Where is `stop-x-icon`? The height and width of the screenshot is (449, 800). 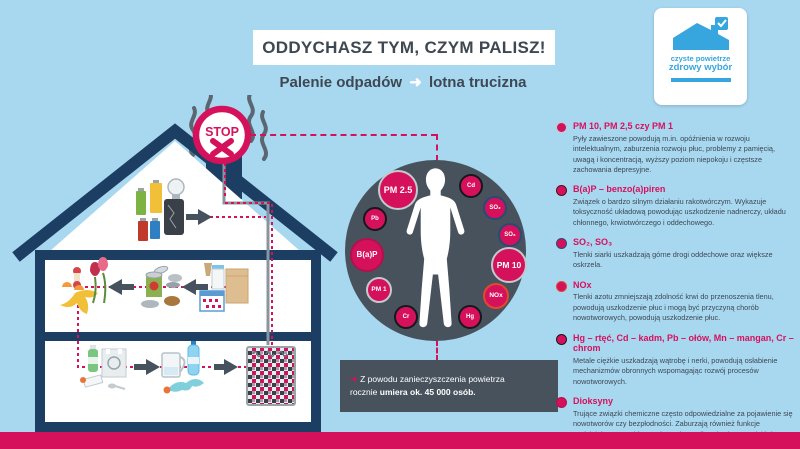
stop-x-icon is located at coordinates (222, 147).